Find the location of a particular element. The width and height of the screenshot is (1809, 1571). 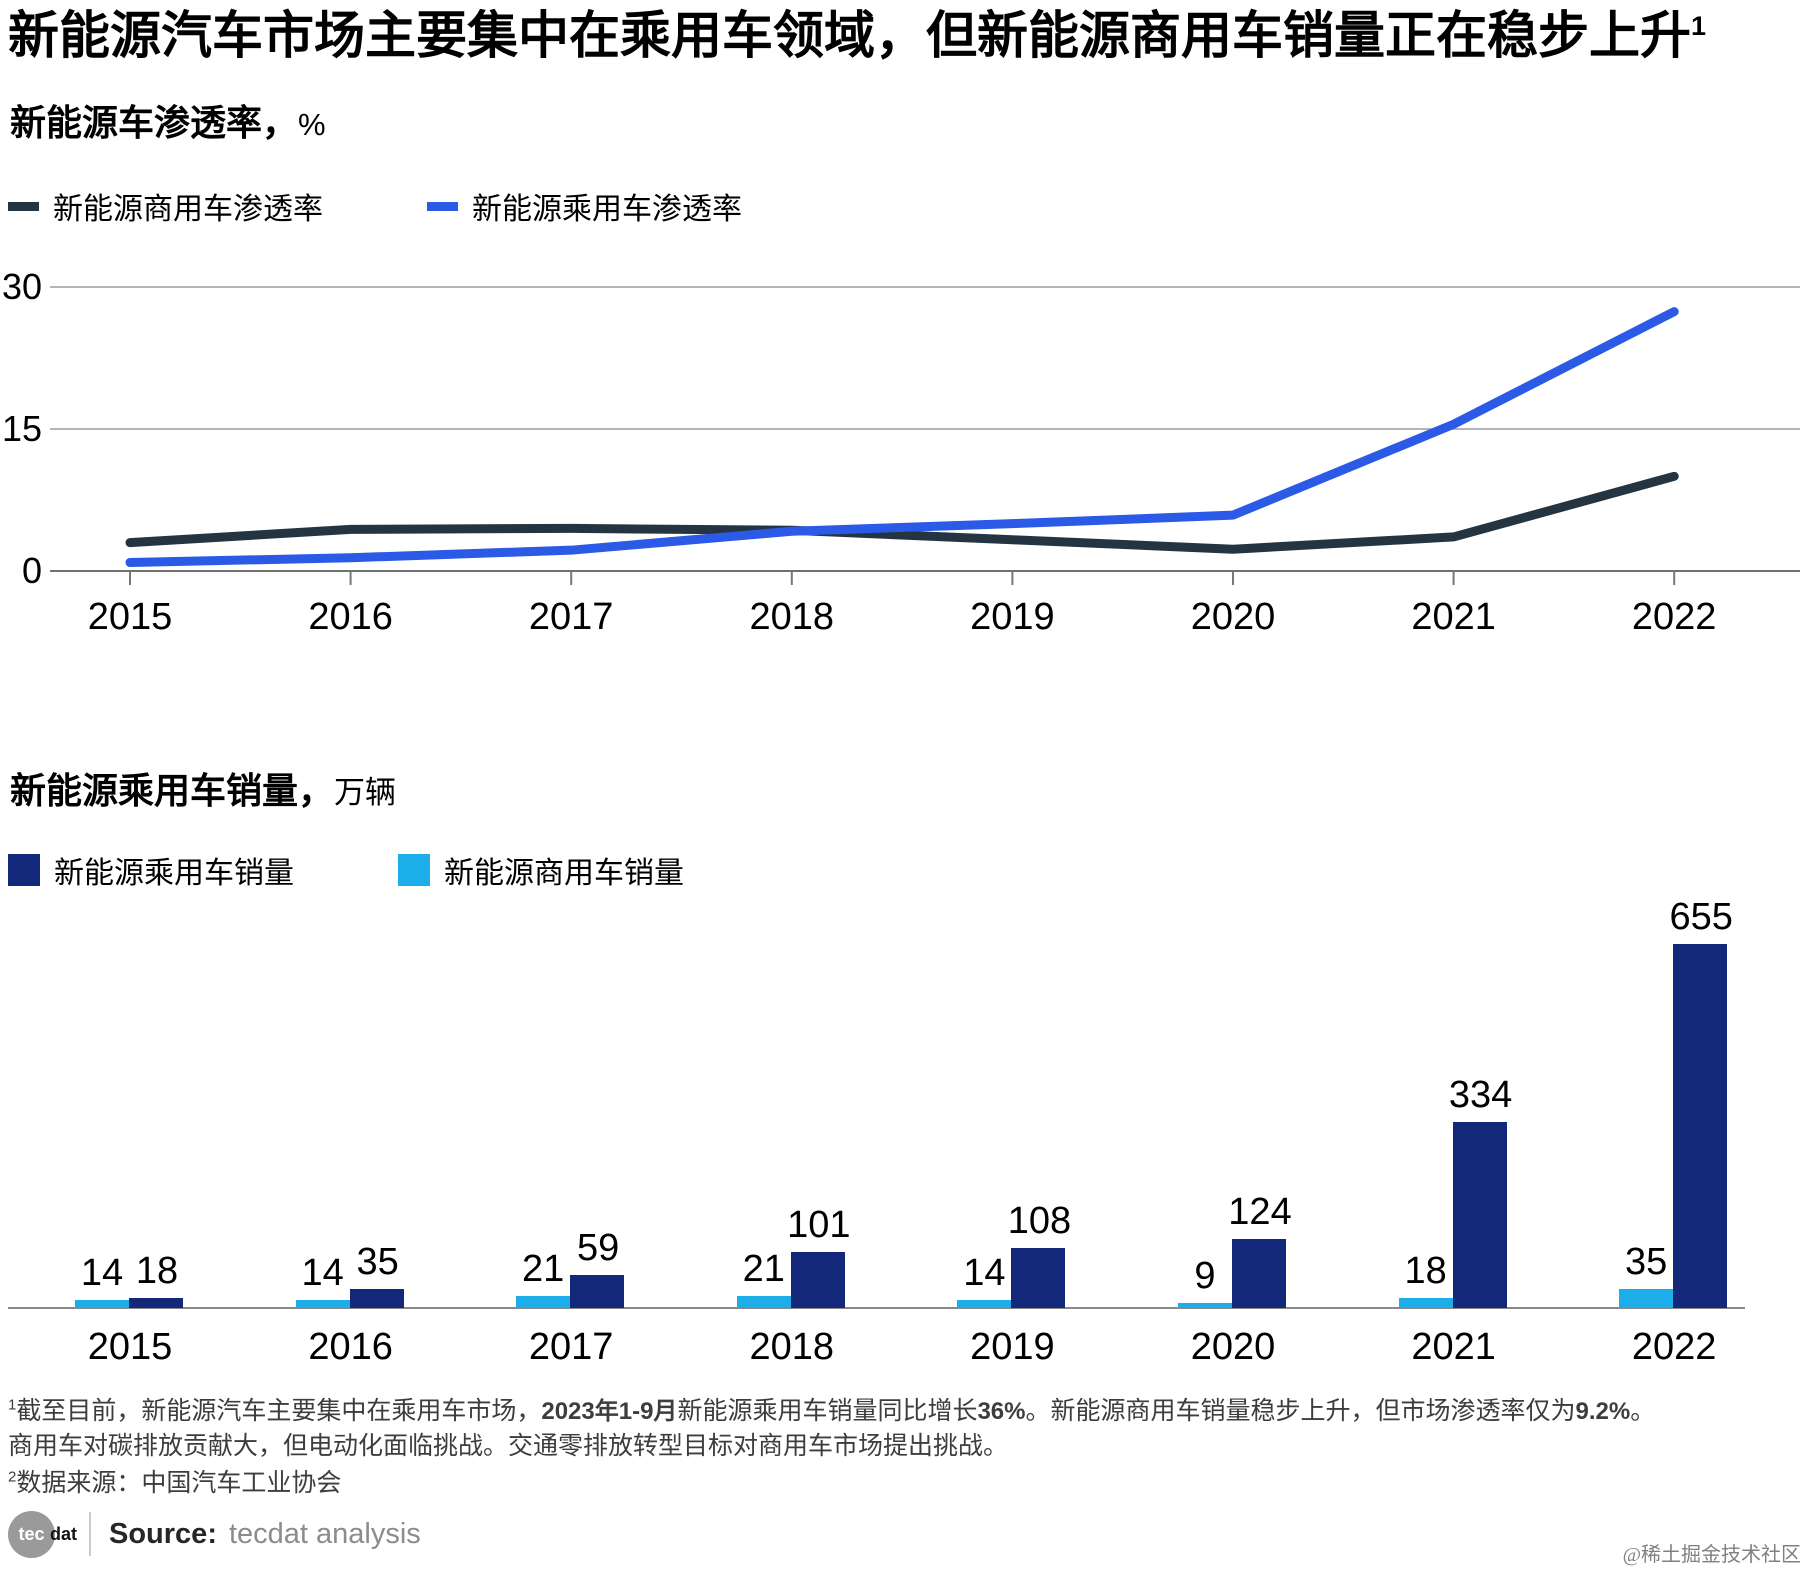

watermark: @稀土掘金技术社区 is located at coordinates (1711, 1555).